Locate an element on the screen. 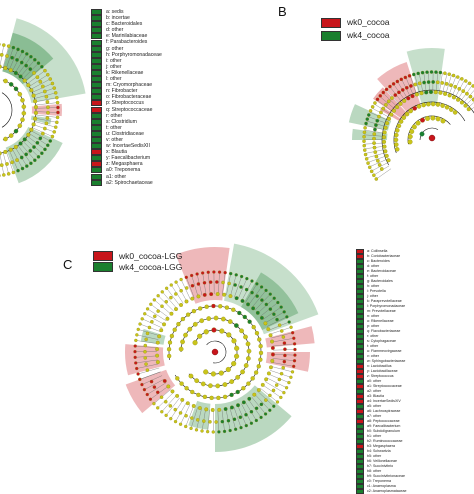 The height and width of the screenshot is (494, 474). legend-item: a2: Spirochaetaceae is located at coordinates (126, 183).